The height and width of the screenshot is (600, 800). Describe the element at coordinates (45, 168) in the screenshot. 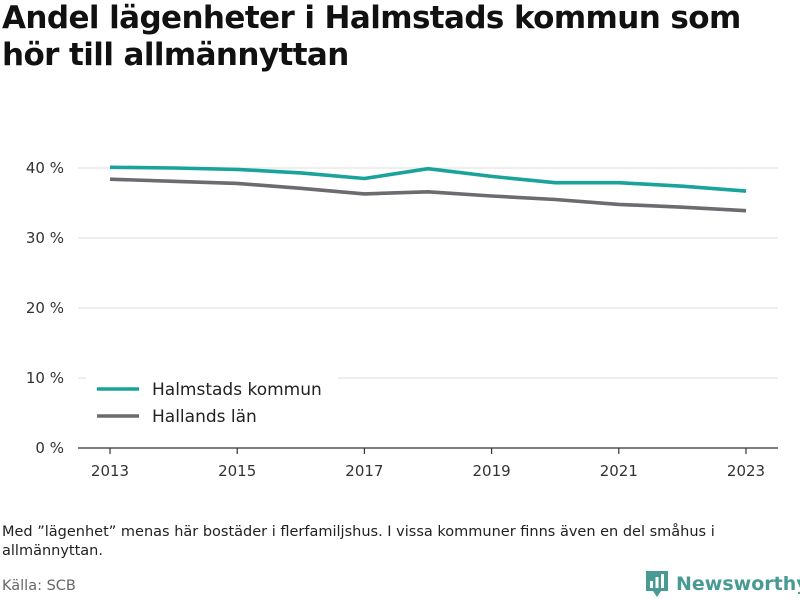

I see `y-tick-label: 40 %` at that location.